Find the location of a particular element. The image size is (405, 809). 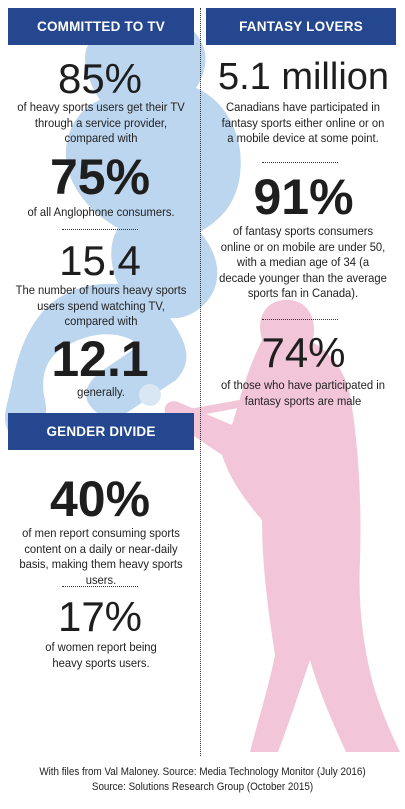

column-divider is located at coordinates (200, 382).